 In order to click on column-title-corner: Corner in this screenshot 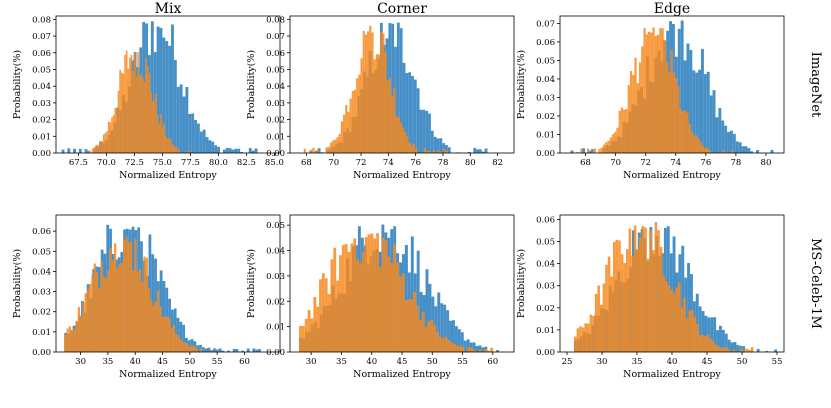, I will do `click(402, 9)`.